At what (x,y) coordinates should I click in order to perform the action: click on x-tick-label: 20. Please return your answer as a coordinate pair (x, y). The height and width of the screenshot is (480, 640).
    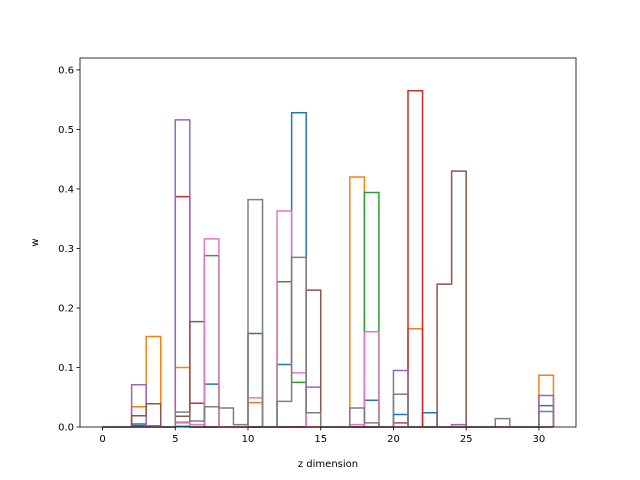
    Looking at the image, I should click on (393, 439).